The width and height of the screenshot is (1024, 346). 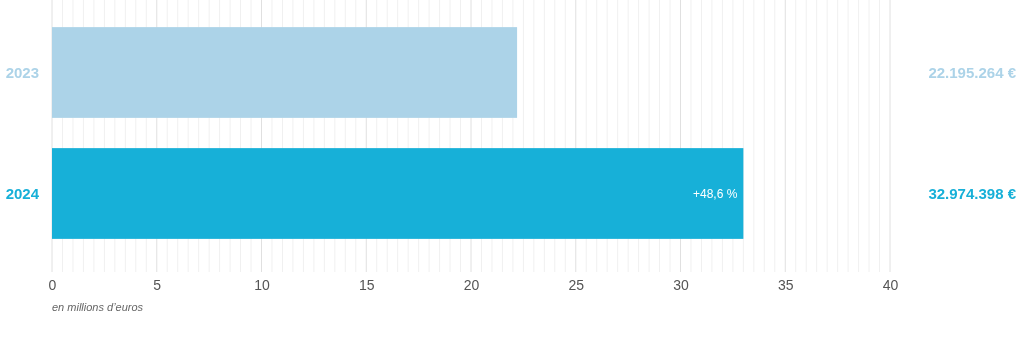 What do you see at coordinates (972, 72) in the screenshot?
I see `text: 22.195.264 €` at bounding box center [972, 72].